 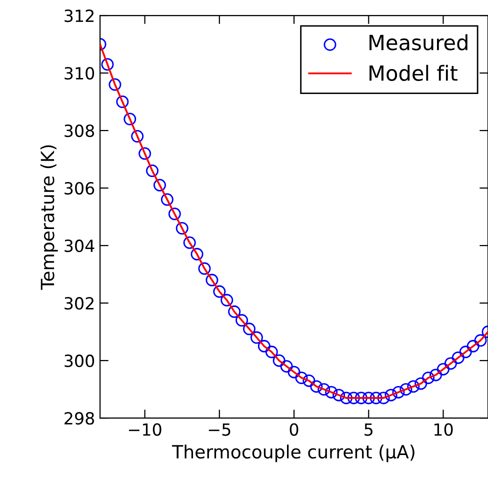 I want to click on y-tick-label: 306, so click(x=79, y=188).